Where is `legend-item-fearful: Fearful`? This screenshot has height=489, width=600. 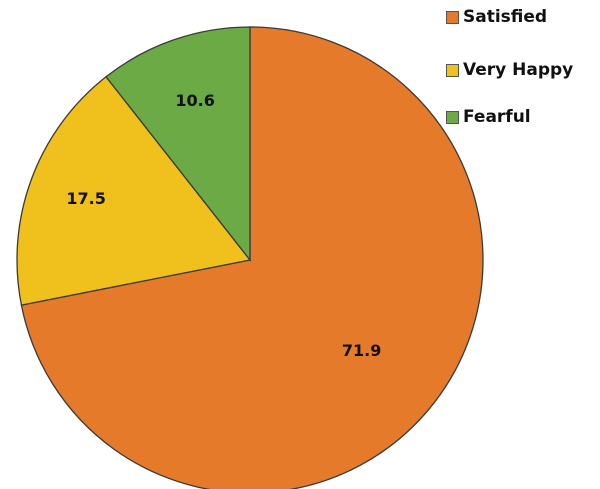 legend-item-fearful: Fearful is located at coordinates (488, 117).